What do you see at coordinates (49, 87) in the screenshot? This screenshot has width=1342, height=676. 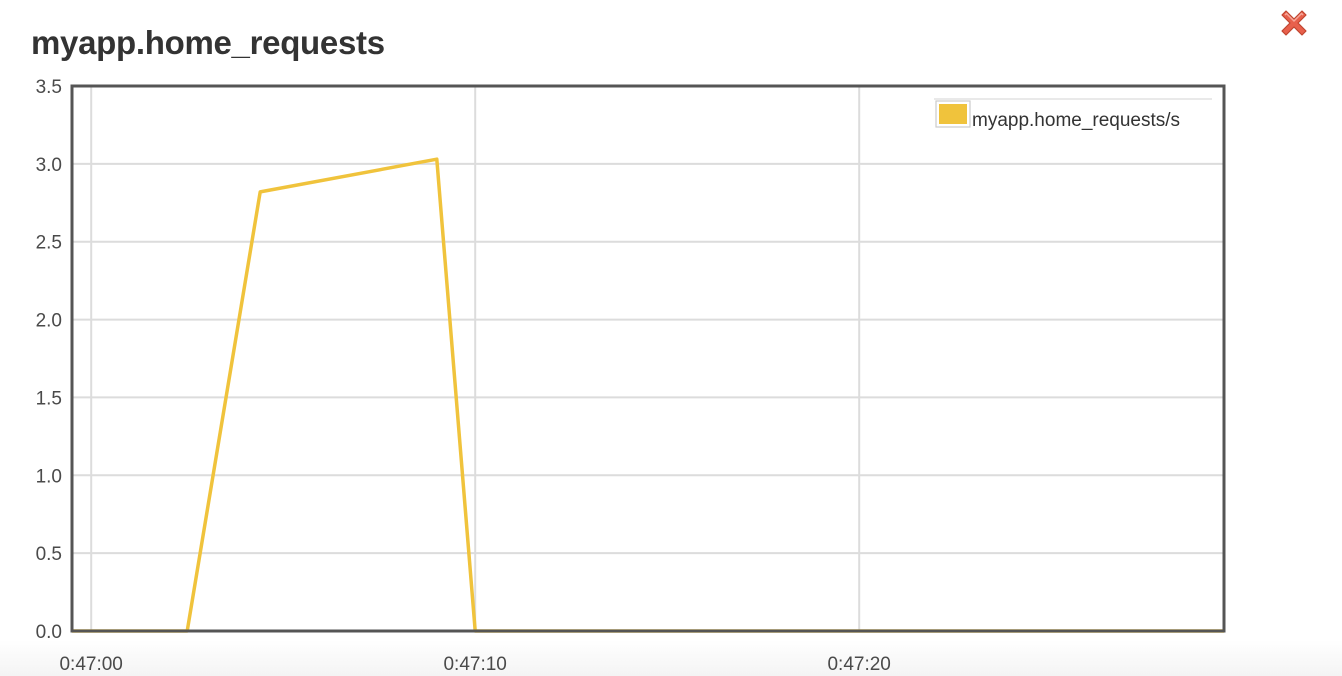 I see `y-tick-label: 3.5` at bounding box center [49, 87].